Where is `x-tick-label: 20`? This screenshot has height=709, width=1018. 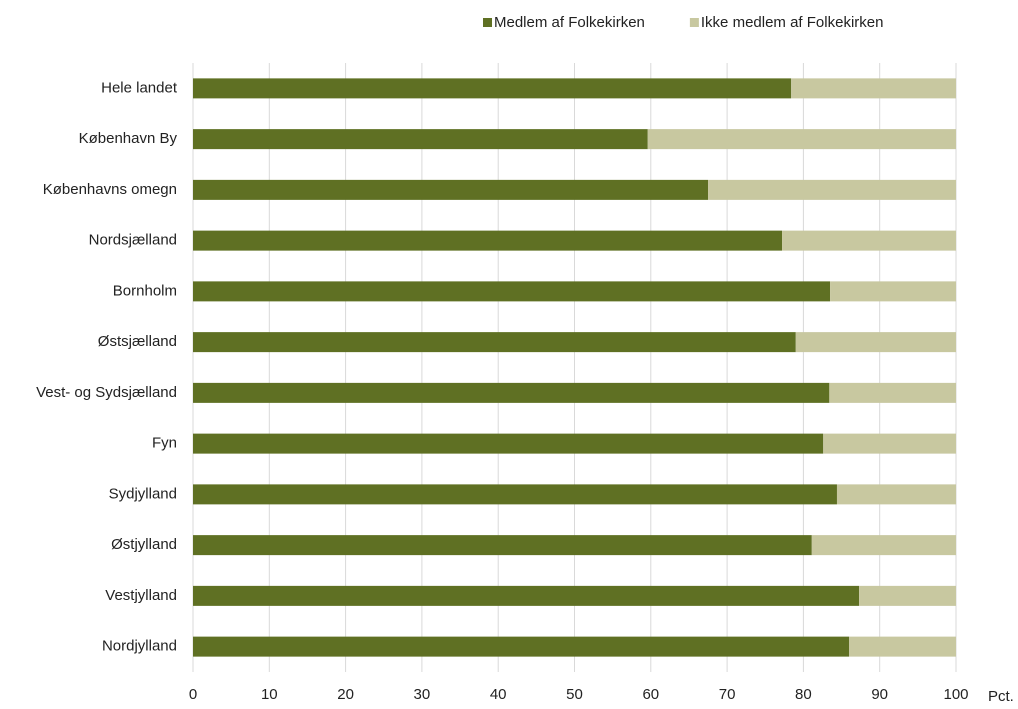 x-tick-label: 20 is located at coordinates (345, 694).